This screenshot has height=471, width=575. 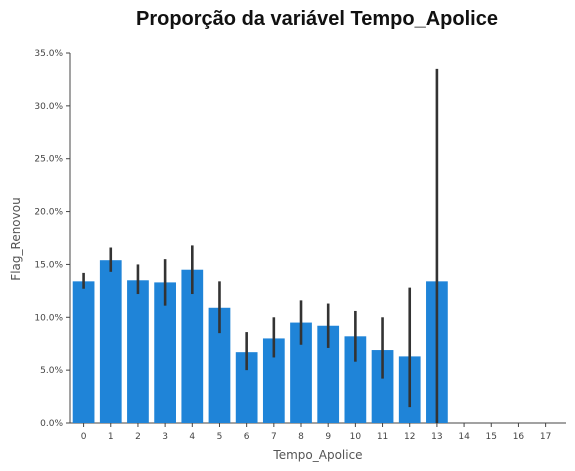 I want to click on x-tick-label: 8, so click(x=301, y=437).